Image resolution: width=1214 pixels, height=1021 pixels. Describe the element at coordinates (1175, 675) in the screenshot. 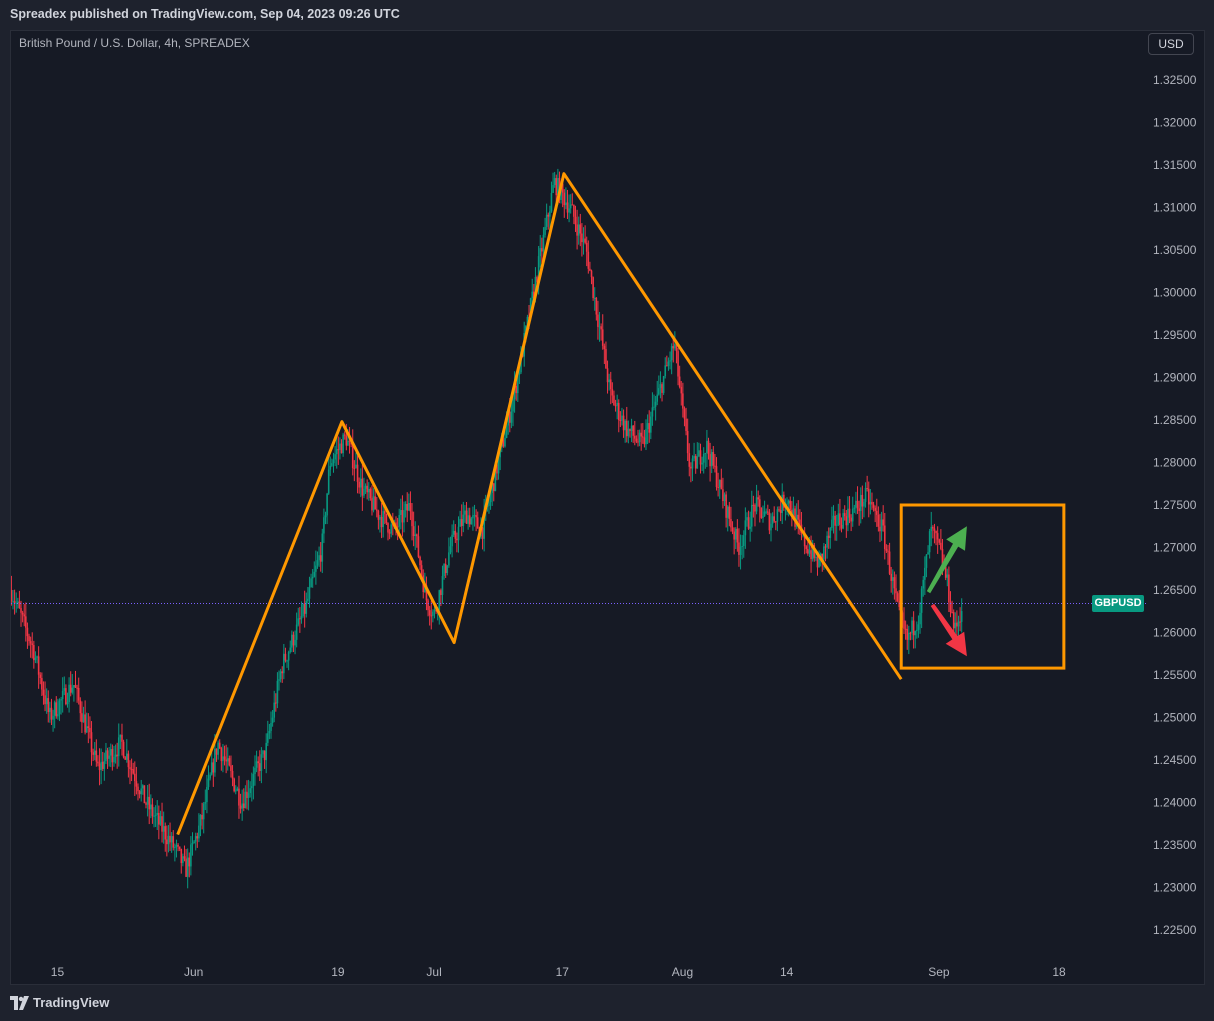

I see `price-tick-label: 1.25500` at that location.